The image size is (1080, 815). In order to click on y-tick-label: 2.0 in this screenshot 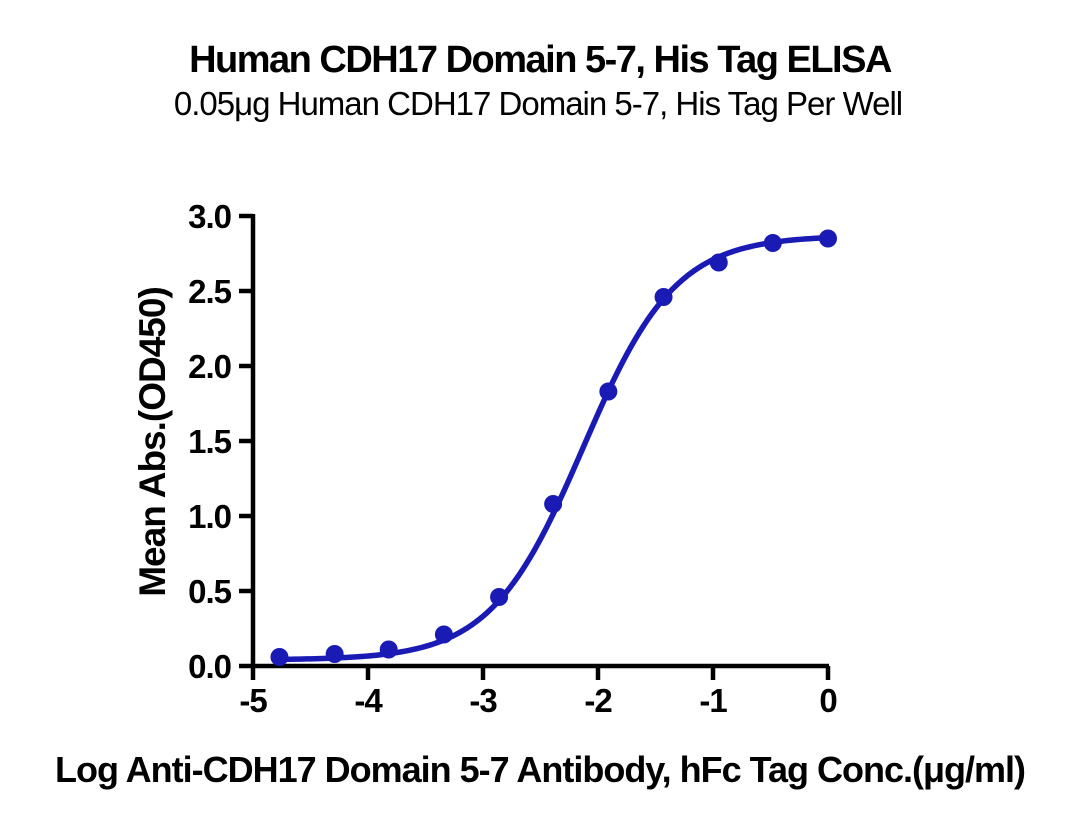, I will do `click(209, 366)`.